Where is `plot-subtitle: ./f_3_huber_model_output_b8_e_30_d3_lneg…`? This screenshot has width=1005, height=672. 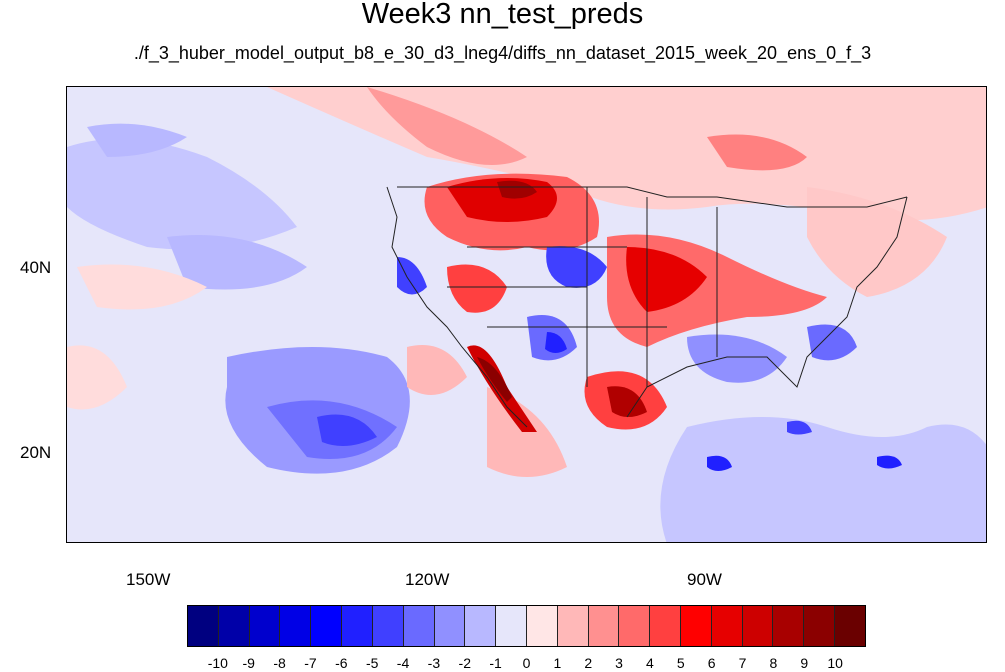 plot-subtitle: ./f_3_huber_model_output_b8_e_30_d3_lneg… is located at coordinates (502, 53).